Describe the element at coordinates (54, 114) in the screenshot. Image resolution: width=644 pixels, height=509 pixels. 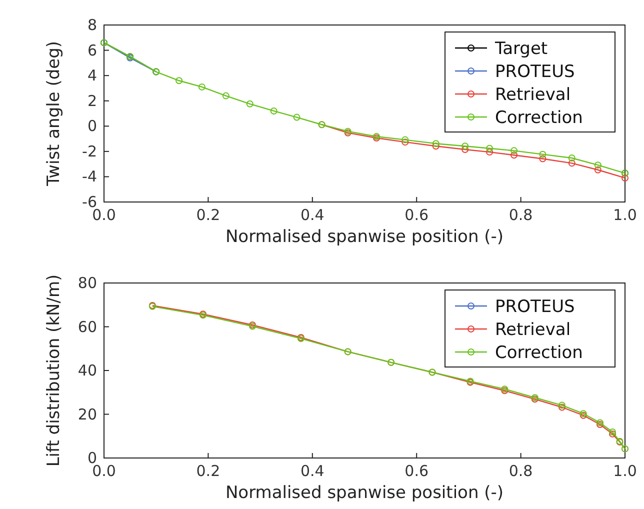
I see `y-axis-title: Twist angle (deg)` at that location.